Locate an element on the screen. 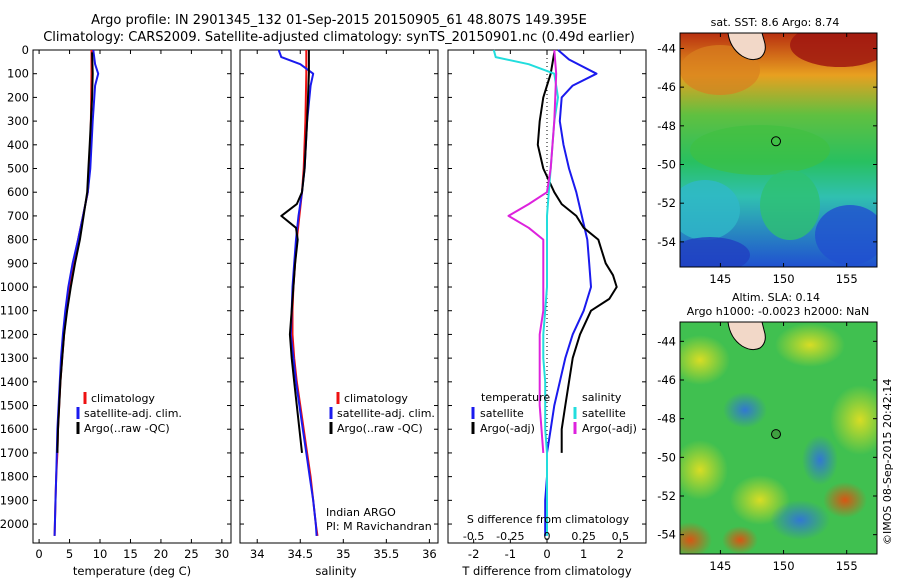 The width and height of the screenshot is (900, 580). map-y-tick-label: -48 is located at coordinates (666, 419).